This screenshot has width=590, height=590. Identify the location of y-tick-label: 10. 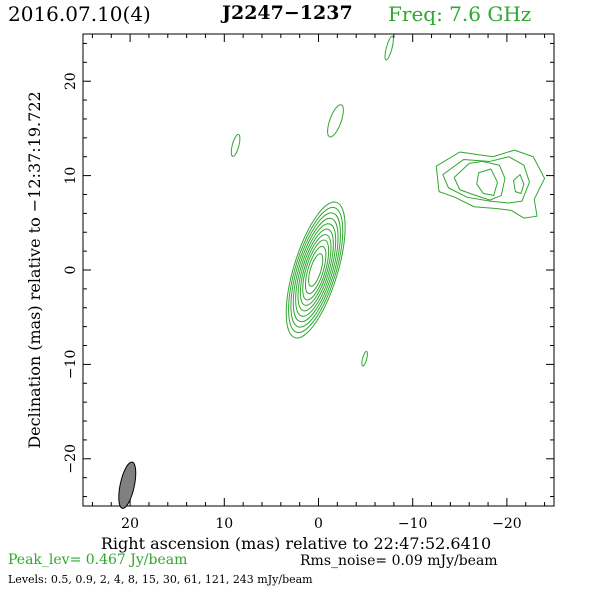
(71, 176).